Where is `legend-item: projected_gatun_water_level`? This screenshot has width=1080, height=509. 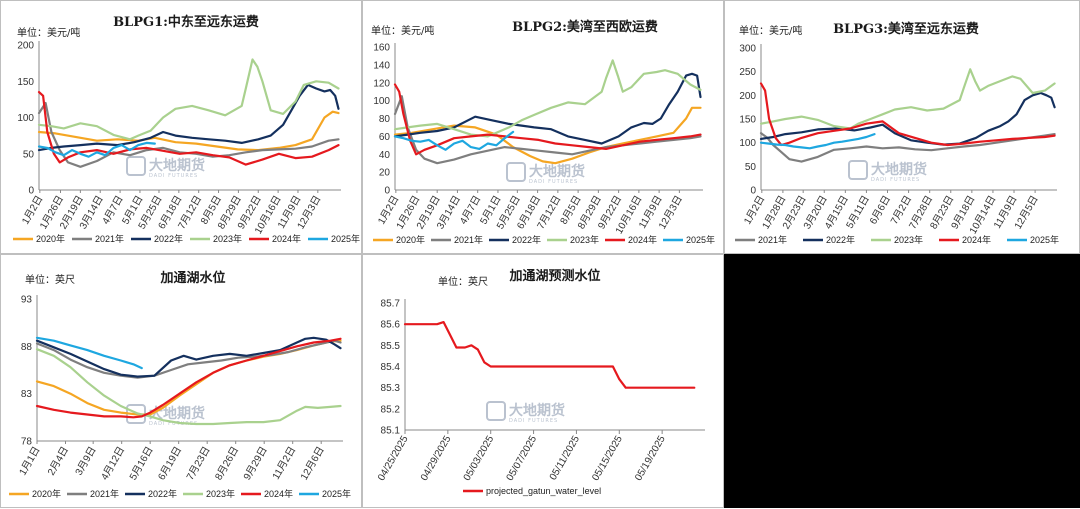
legend-item: projected_gatun_water_level is located at coordinates (532, 491).